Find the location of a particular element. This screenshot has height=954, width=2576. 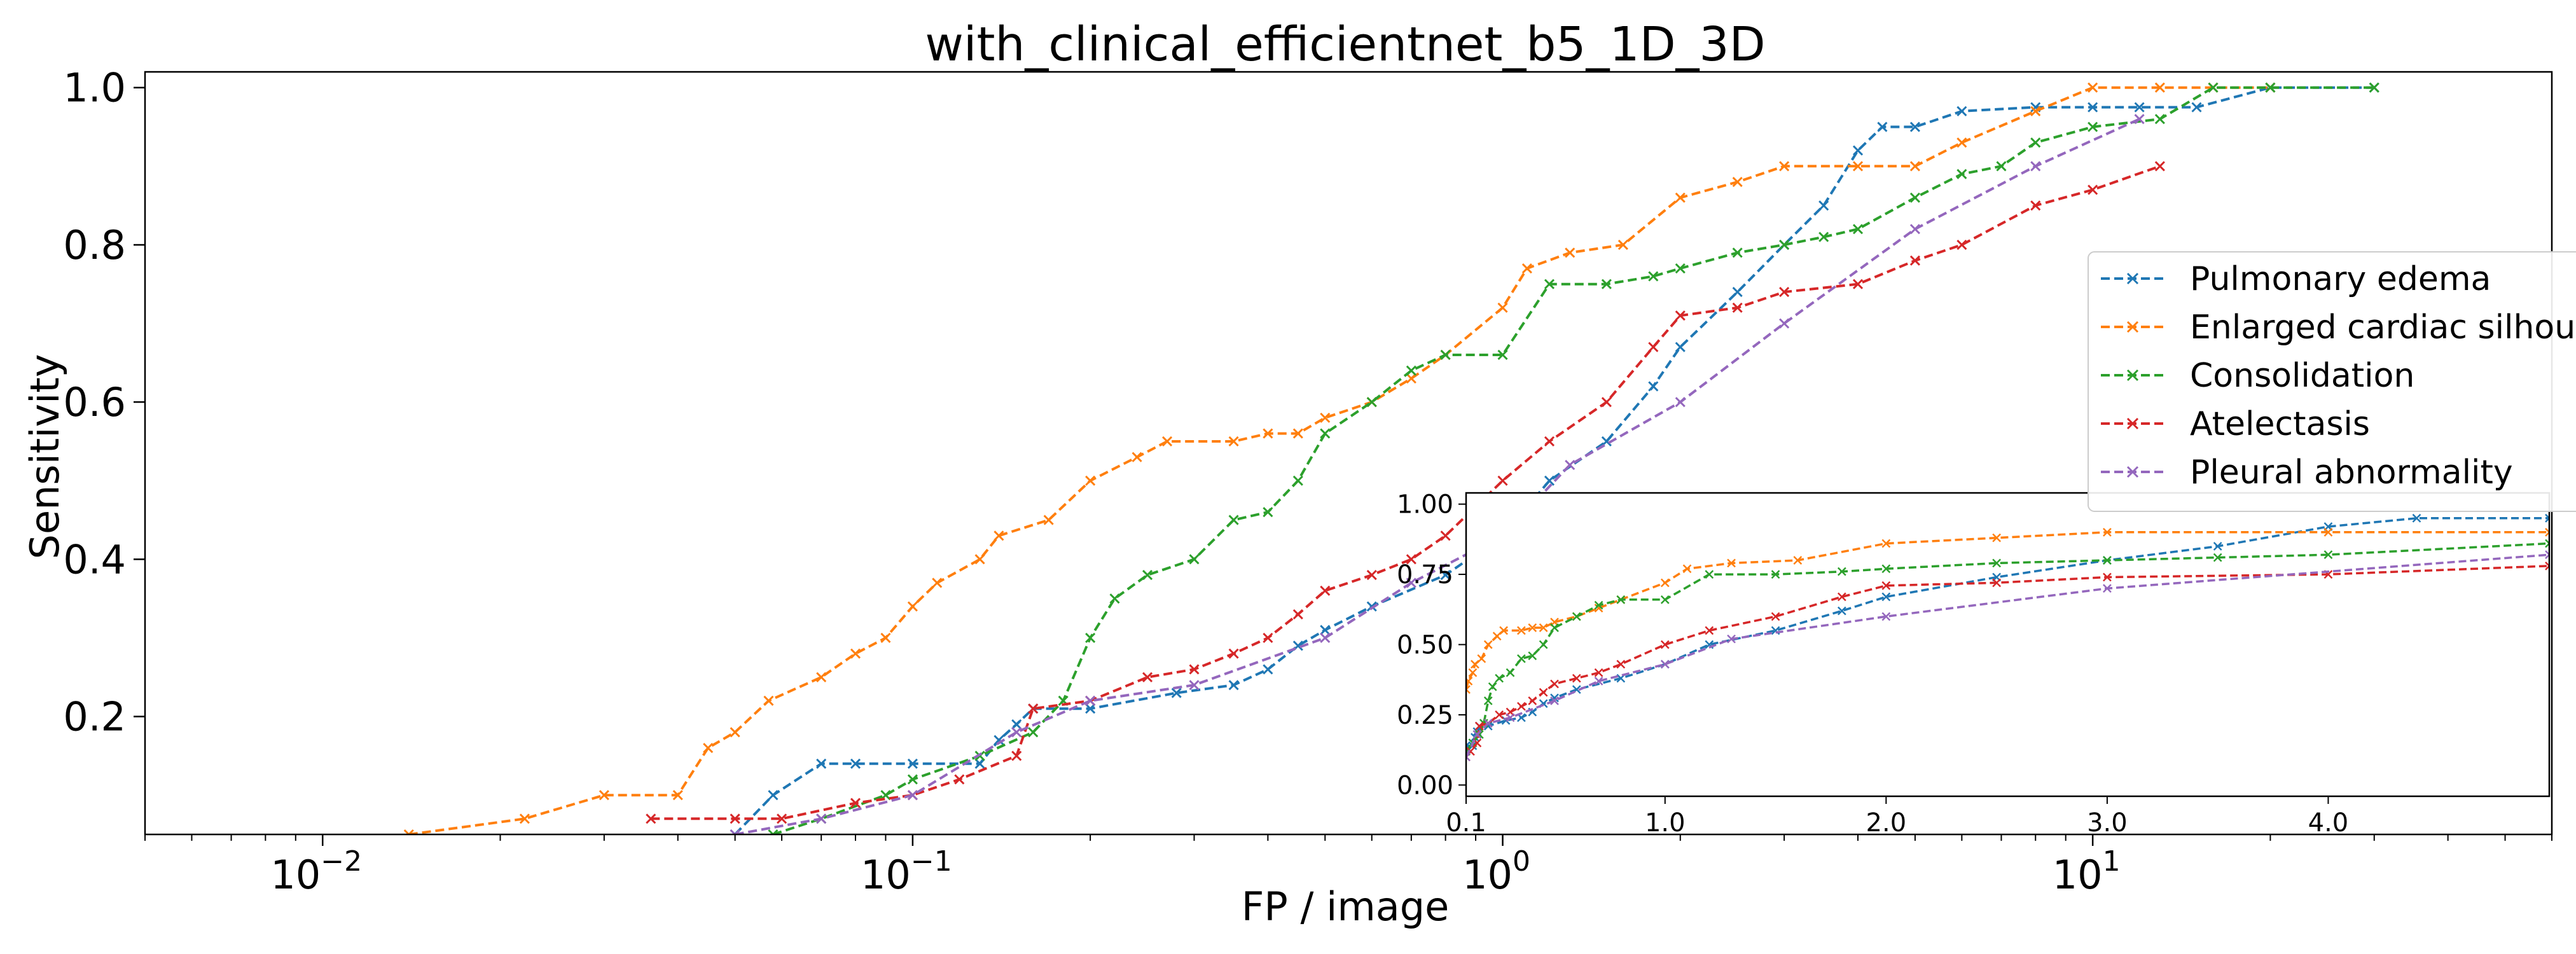

y-tick-label: 0.2 is located at coordinates (94, 717).